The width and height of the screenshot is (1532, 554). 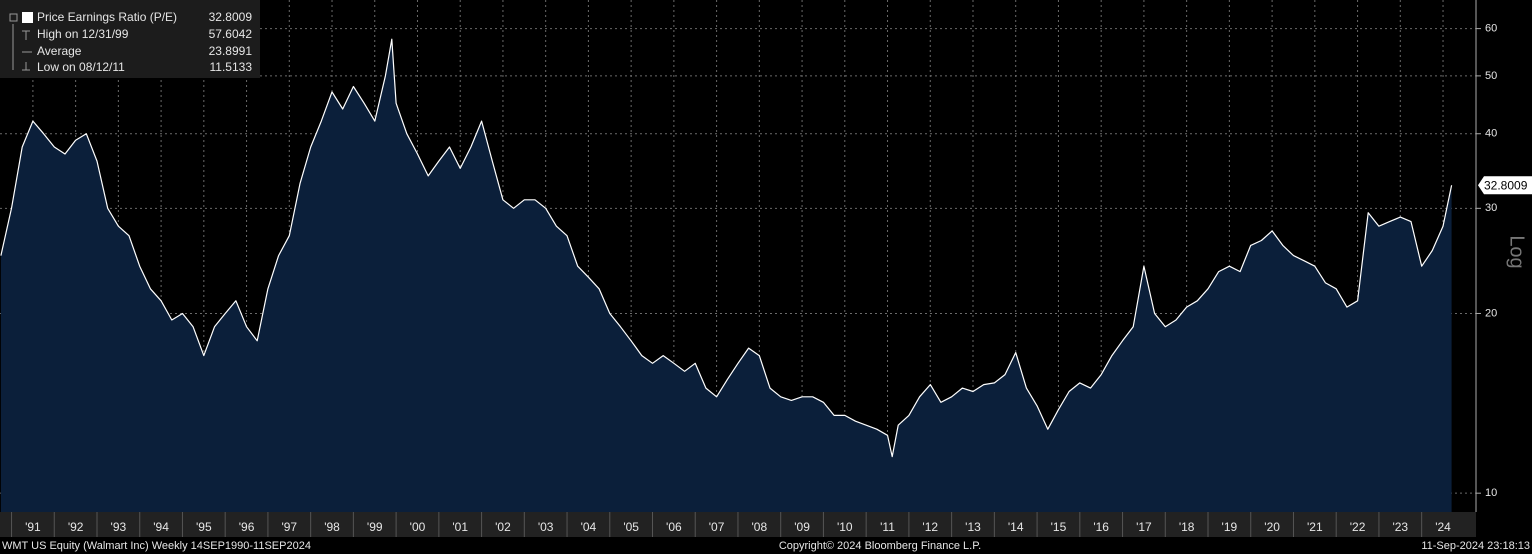 I want to click on x-tick-label: '06, so click(x=674, y=527).